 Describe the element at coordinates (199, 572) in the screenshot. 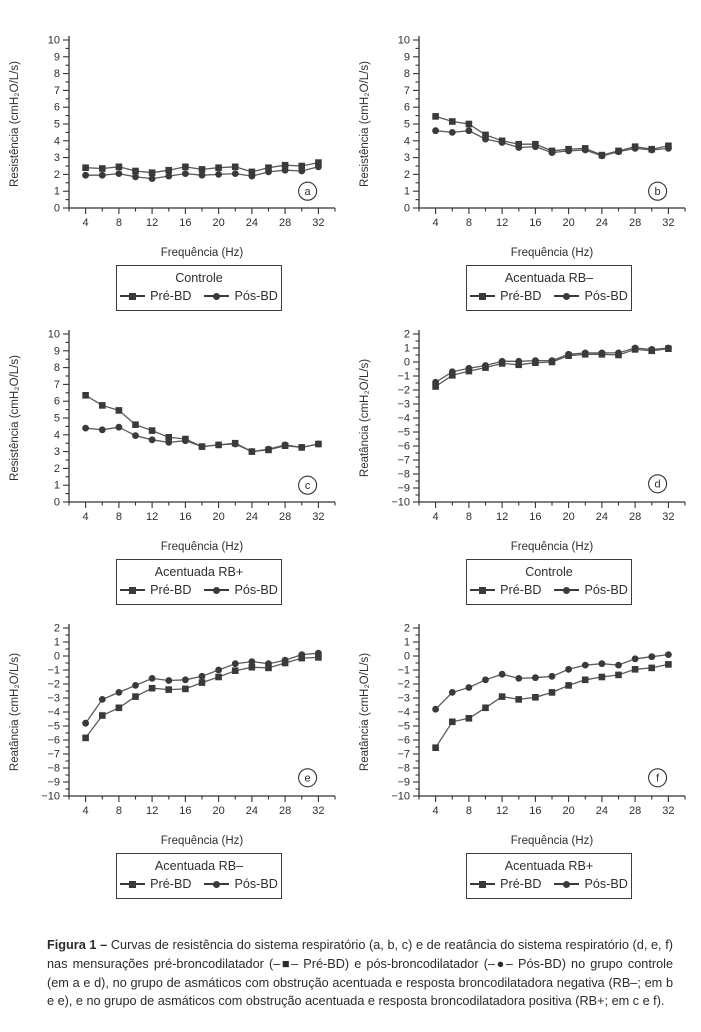

I see `legend-title: Acentuada RB+` at that location.